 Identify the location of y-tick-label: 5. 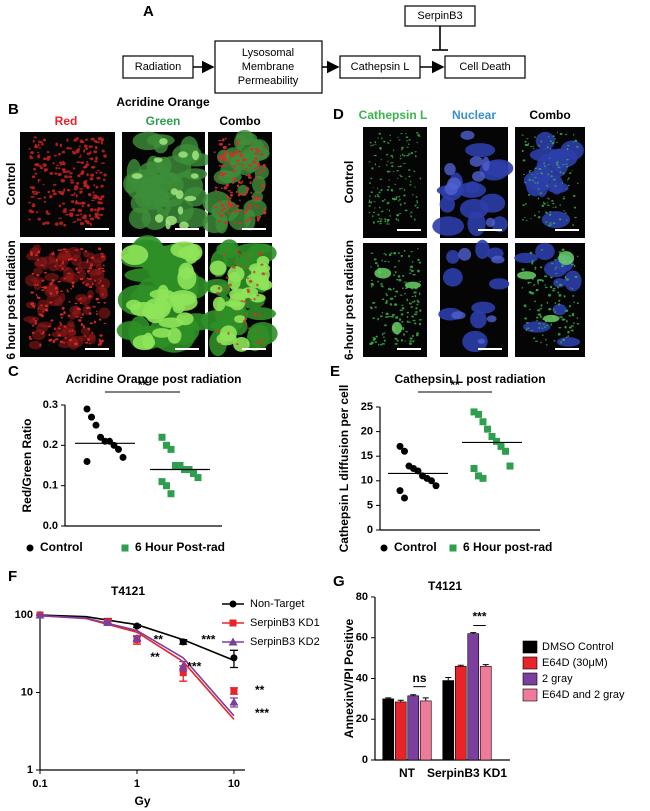
(370, 505).